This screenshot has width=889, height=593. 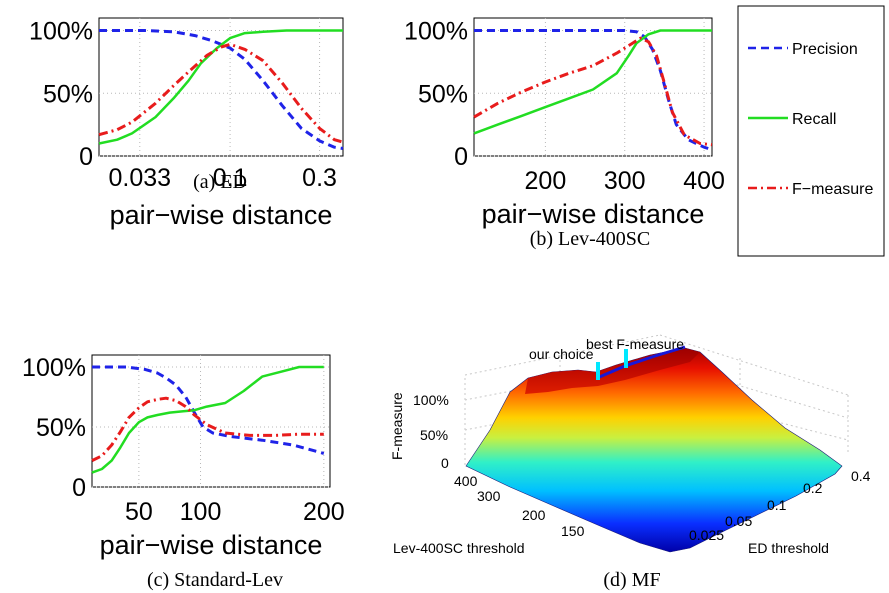 I want to click on y-axis-label: Lev-400SC threshold, so click(x=459, y=548).